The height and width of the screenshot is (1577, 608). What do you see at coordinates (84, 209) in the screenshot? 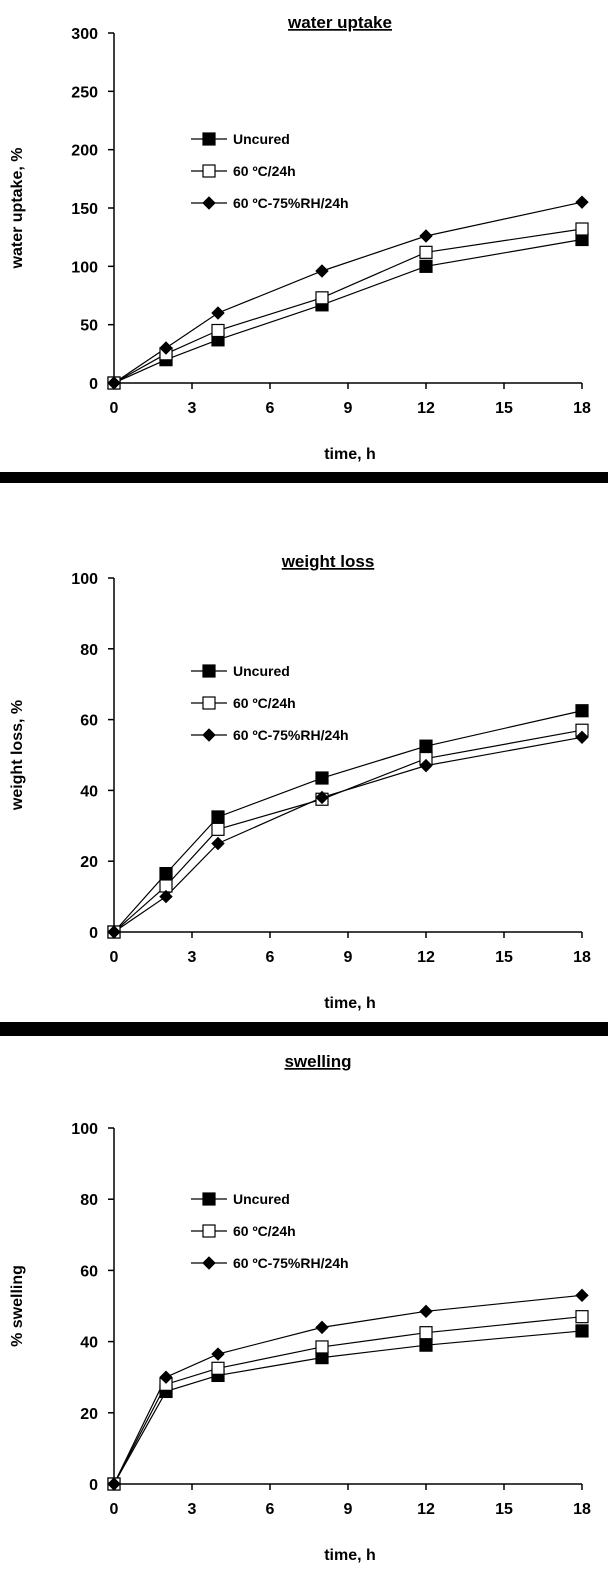
I see `y-tick-label: 150` at bounding box center [84, 209].